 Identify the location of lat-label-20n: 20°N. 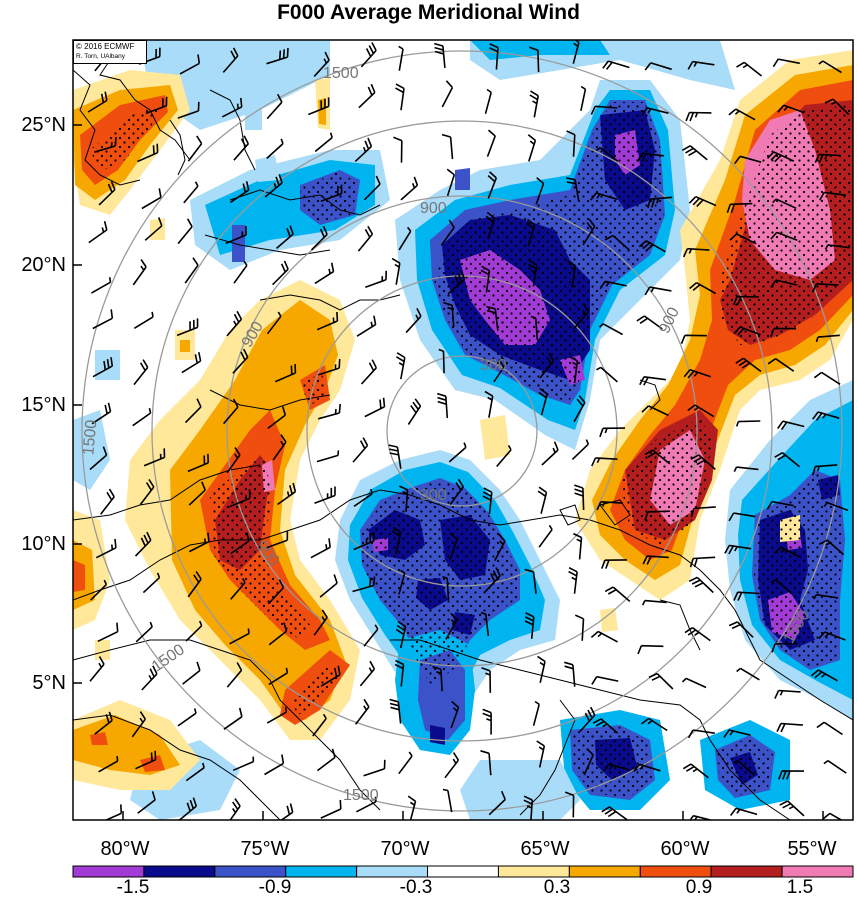
(43, 265).